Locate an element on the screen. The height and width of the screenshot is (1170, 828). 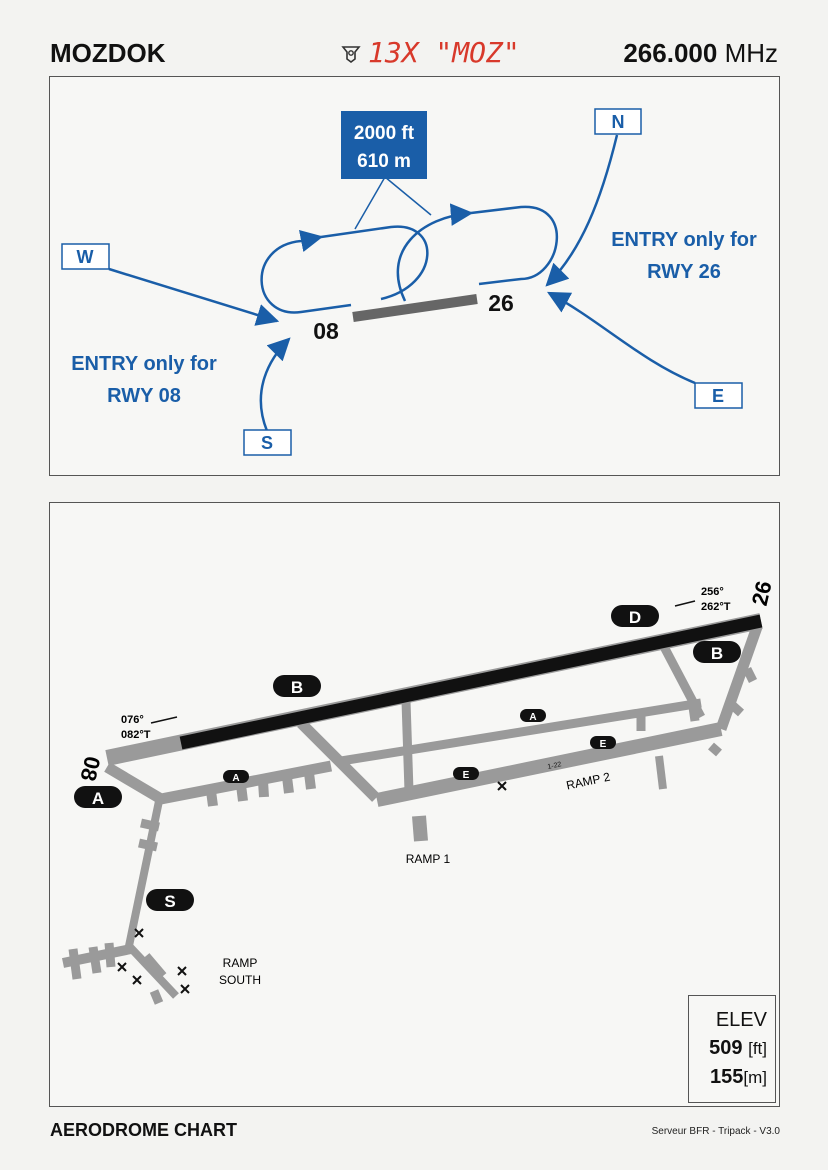
ramp1-label: RAMP 1 is located at coordinates (428, 859).